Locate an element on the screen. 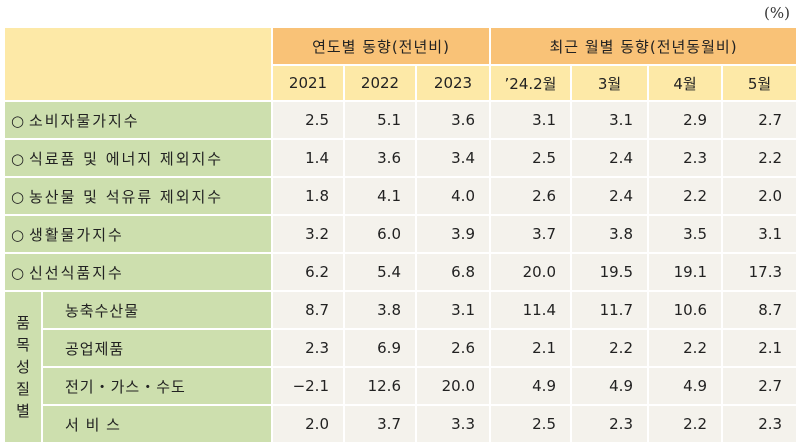  cell: 3.2 is located at coordinates (308, 234).